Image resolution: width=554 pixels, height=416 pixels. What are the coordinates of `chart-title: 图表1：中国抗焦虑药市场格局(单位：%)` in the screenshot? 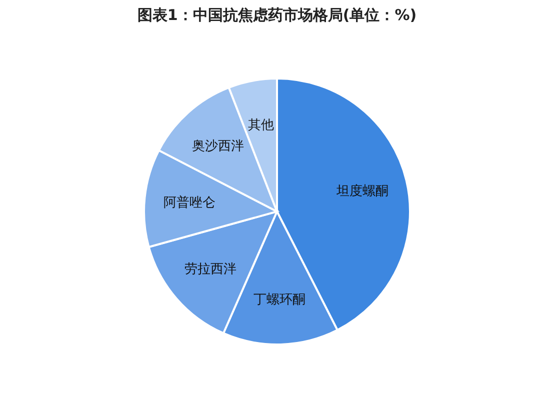 It's located at (277, 15).